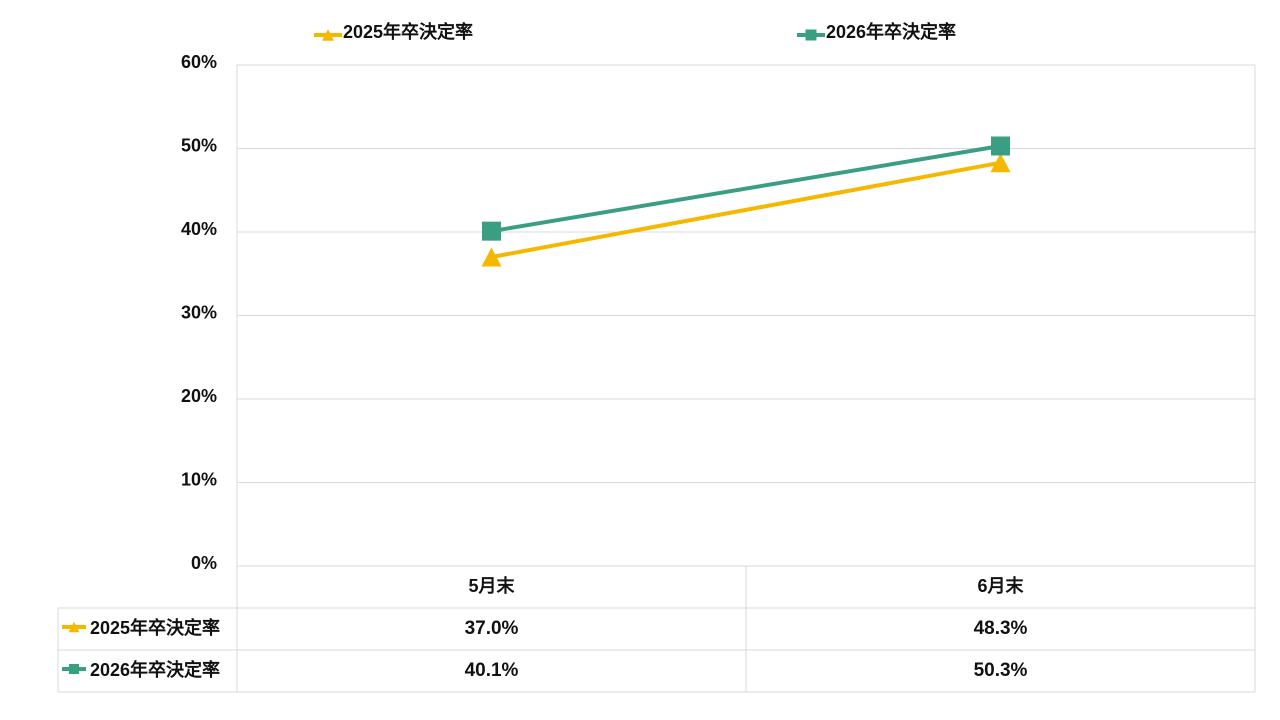 The height and width of the screenshot is (720, 1280). What do you see at coordinates (492, 670) in the screenshot?
I see `table-value: 40.1%` at bounding box center [492, 670].